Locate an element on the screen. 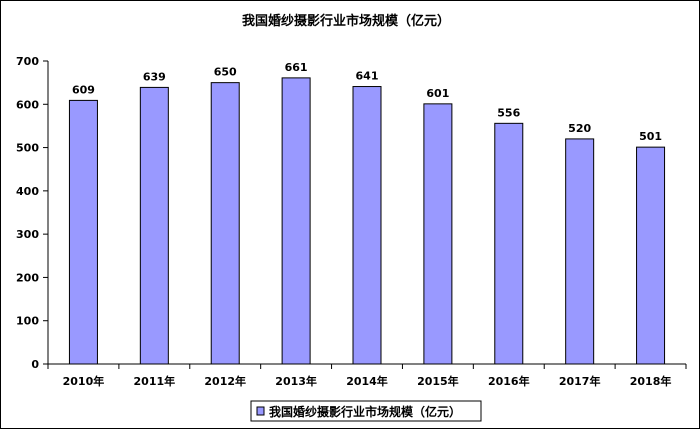 This screenshot has width=700, height=429. x-tick-label: 2013年 is located at coordinates (296, 381).